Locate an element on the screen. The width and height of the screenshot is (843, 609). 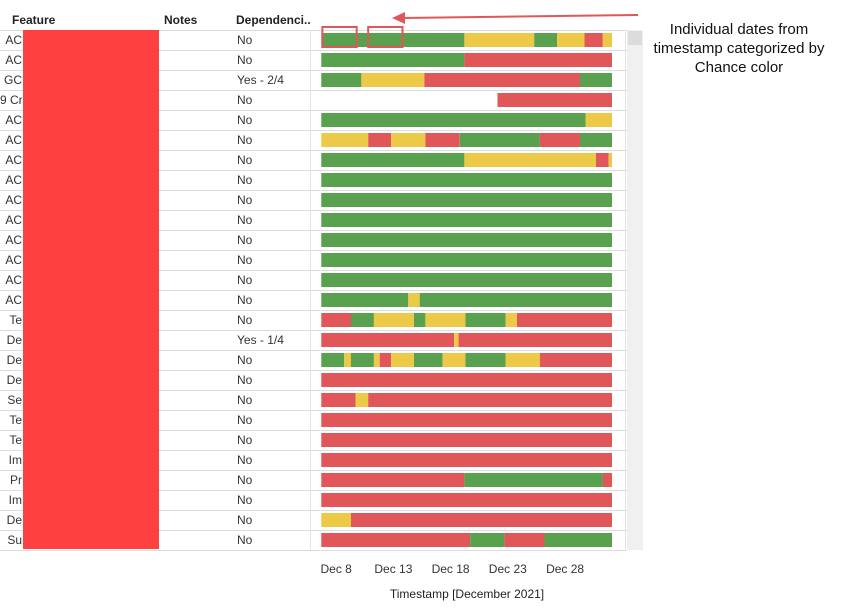
feature-cell: Im is located at coordinates (15, 460).